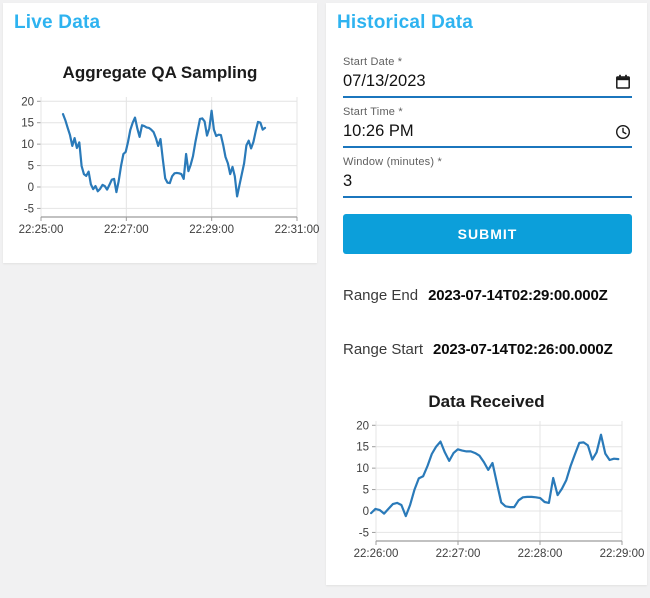 The width and height of the screenshot is (650, 598). I want to click on window-minutes-field: Window (minutes) * 3, so click(487, 177).